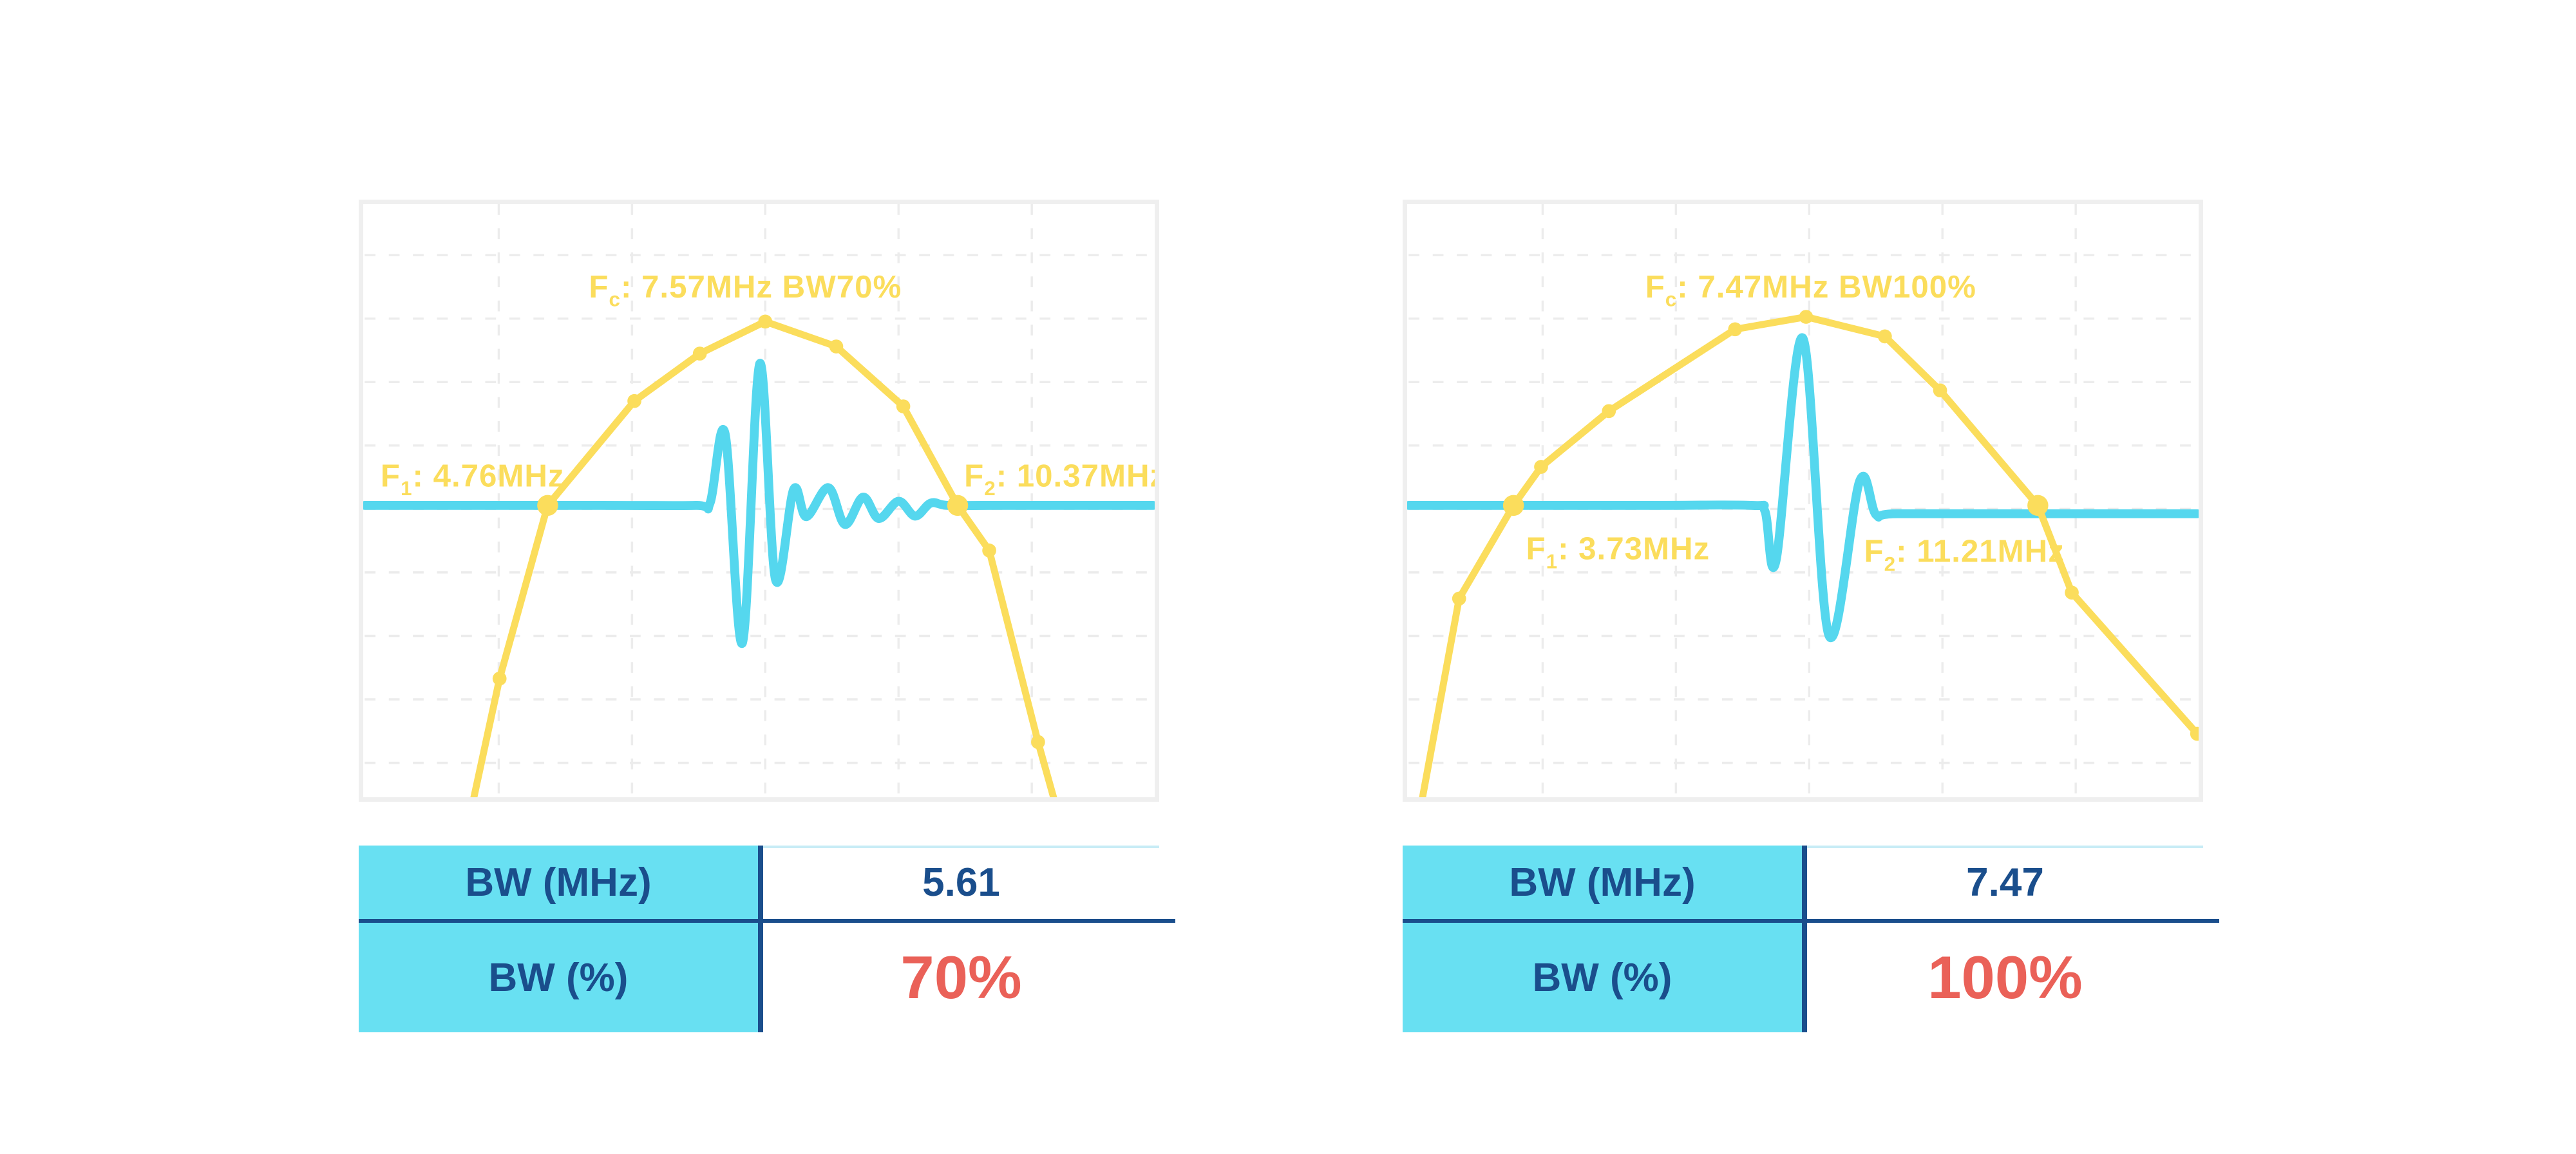 This screenshot has height=1154, width=2576. Describe the element at coordinates (961, 883) in the screenshot. I see `bw-mhz-value: 5.61` at that location.